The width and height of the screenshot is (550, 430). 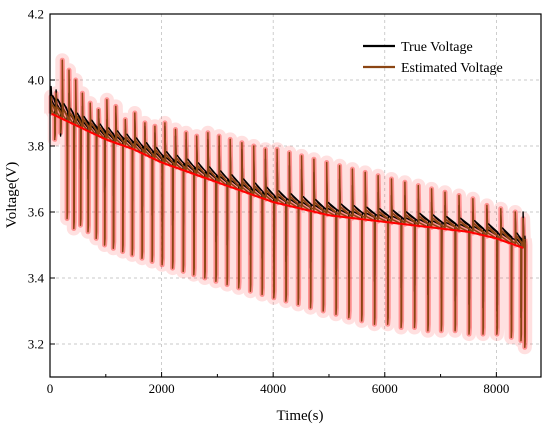 What do you see at coordinates (36, 278) in the screenshot?
I see `y-tick-label: 3.4` at bounding box center [36, 278].